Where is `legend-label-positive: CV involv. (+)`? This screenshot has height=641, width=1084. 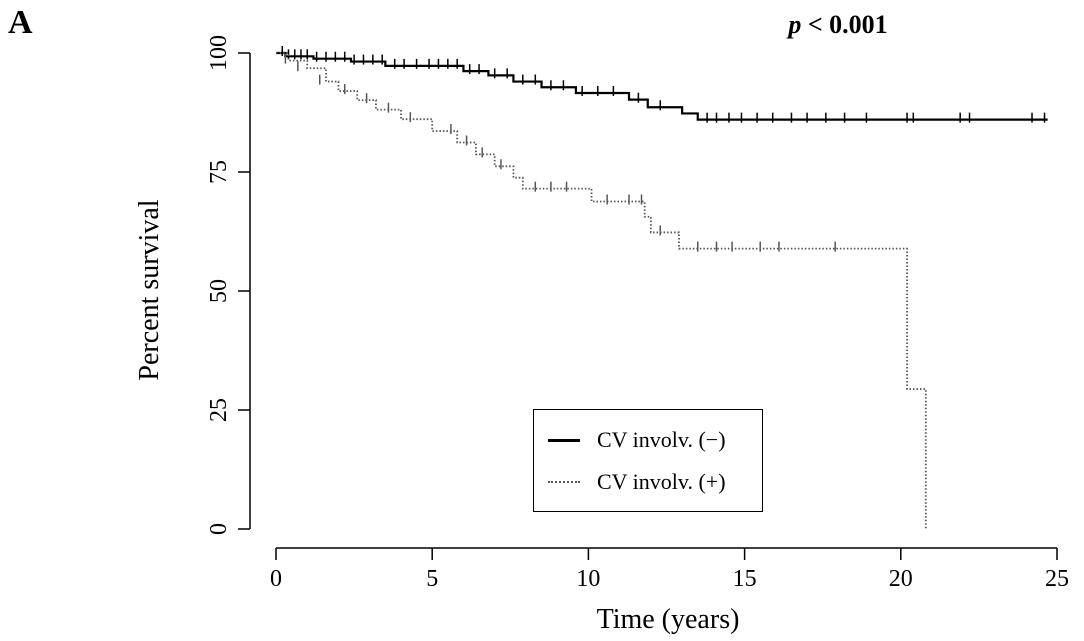 legend-label-positive: CV involv. (+) is located at coordinates (661, 481).